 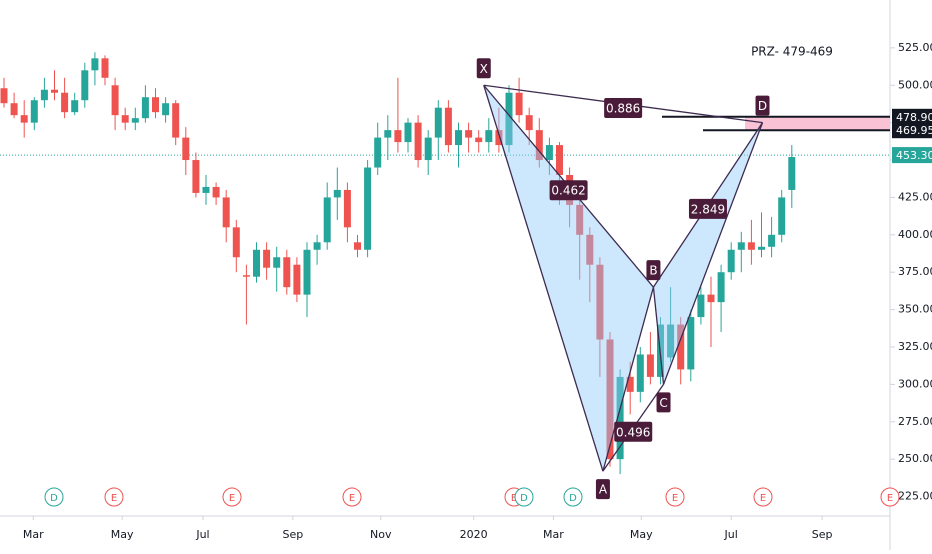 What do you see at coordinates (914, 117) in the screenshot?
I see `price-tag: 478.90` at bounding box center [914, 117].